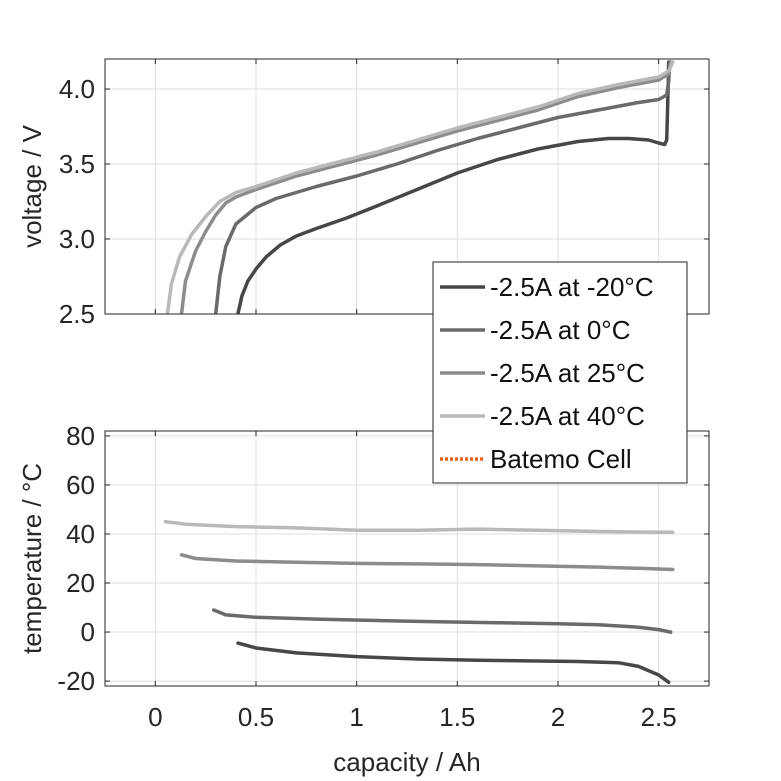 The width and height of the screenshot is (781, 781). What do you see at coordinates (77, 314) in the screenshot?
I see `y-tick-label: 2.5` at bounding box center [77, 314].